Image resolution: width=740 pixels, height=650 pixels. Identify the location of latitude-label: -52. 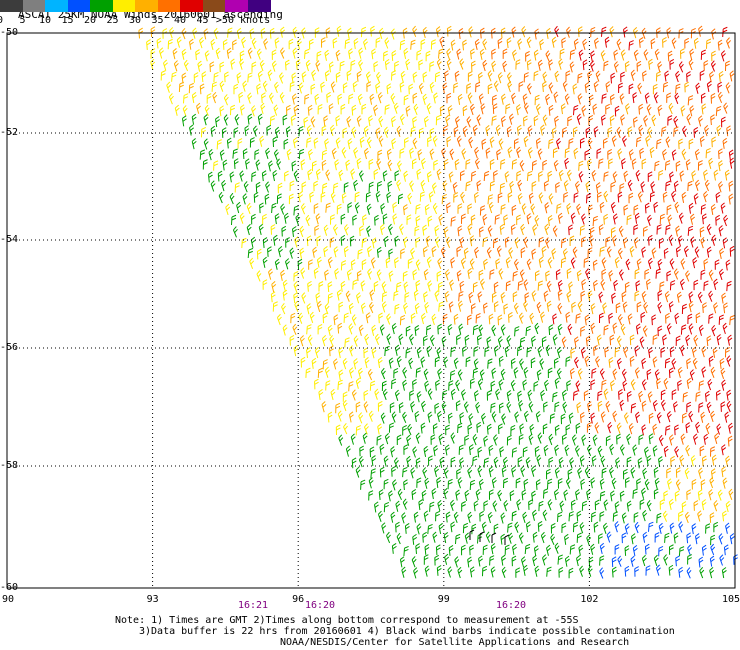
(9, 132).